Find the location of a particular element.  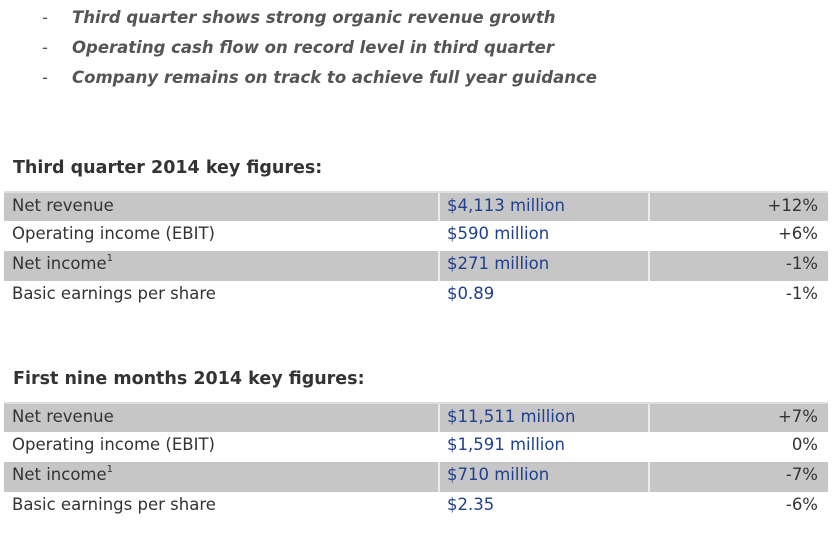

row-change: +12% is located at coordinates (793, 205).